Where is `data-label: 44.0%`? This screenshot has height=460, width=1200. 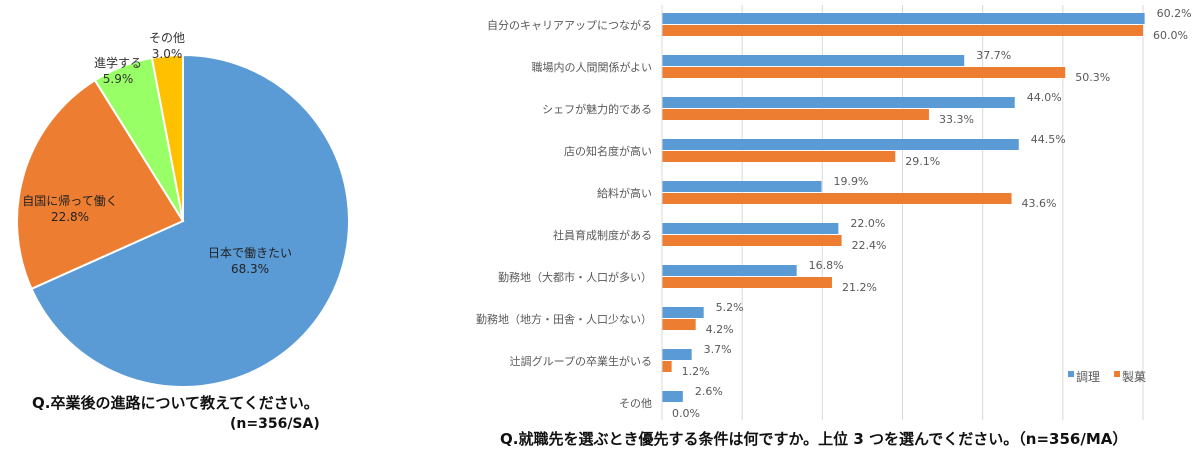
data-label: 44.0% is located at coordinates (1044, 97).